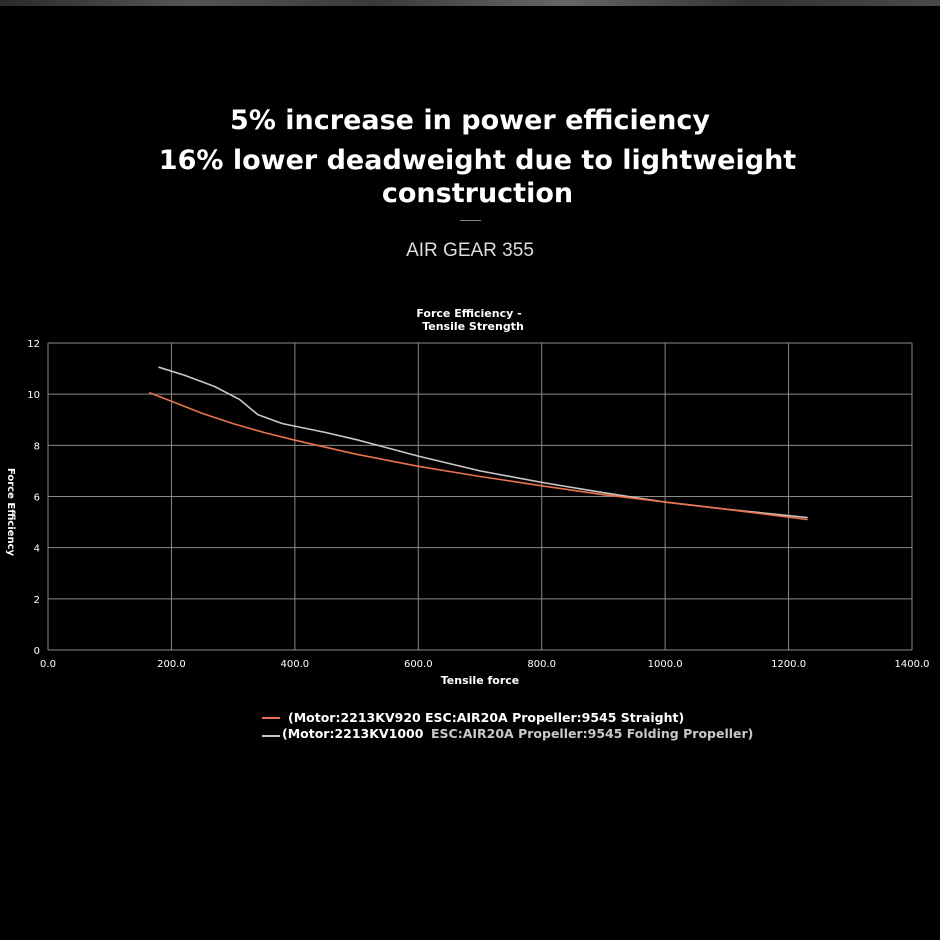 The width and height of the screenshot is (940, 940). What do you see at coordinates (418, 664) in the screenshot?
I see `x-tick-label: 600.0` at bounding box center [418, 664].